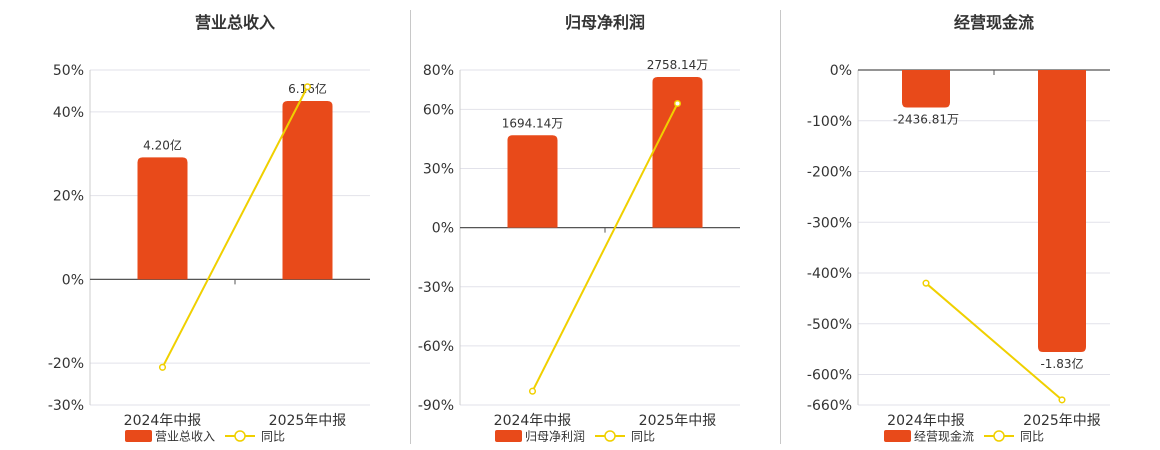  I want to click on y-tick-label: 80%, so click(438, 71).